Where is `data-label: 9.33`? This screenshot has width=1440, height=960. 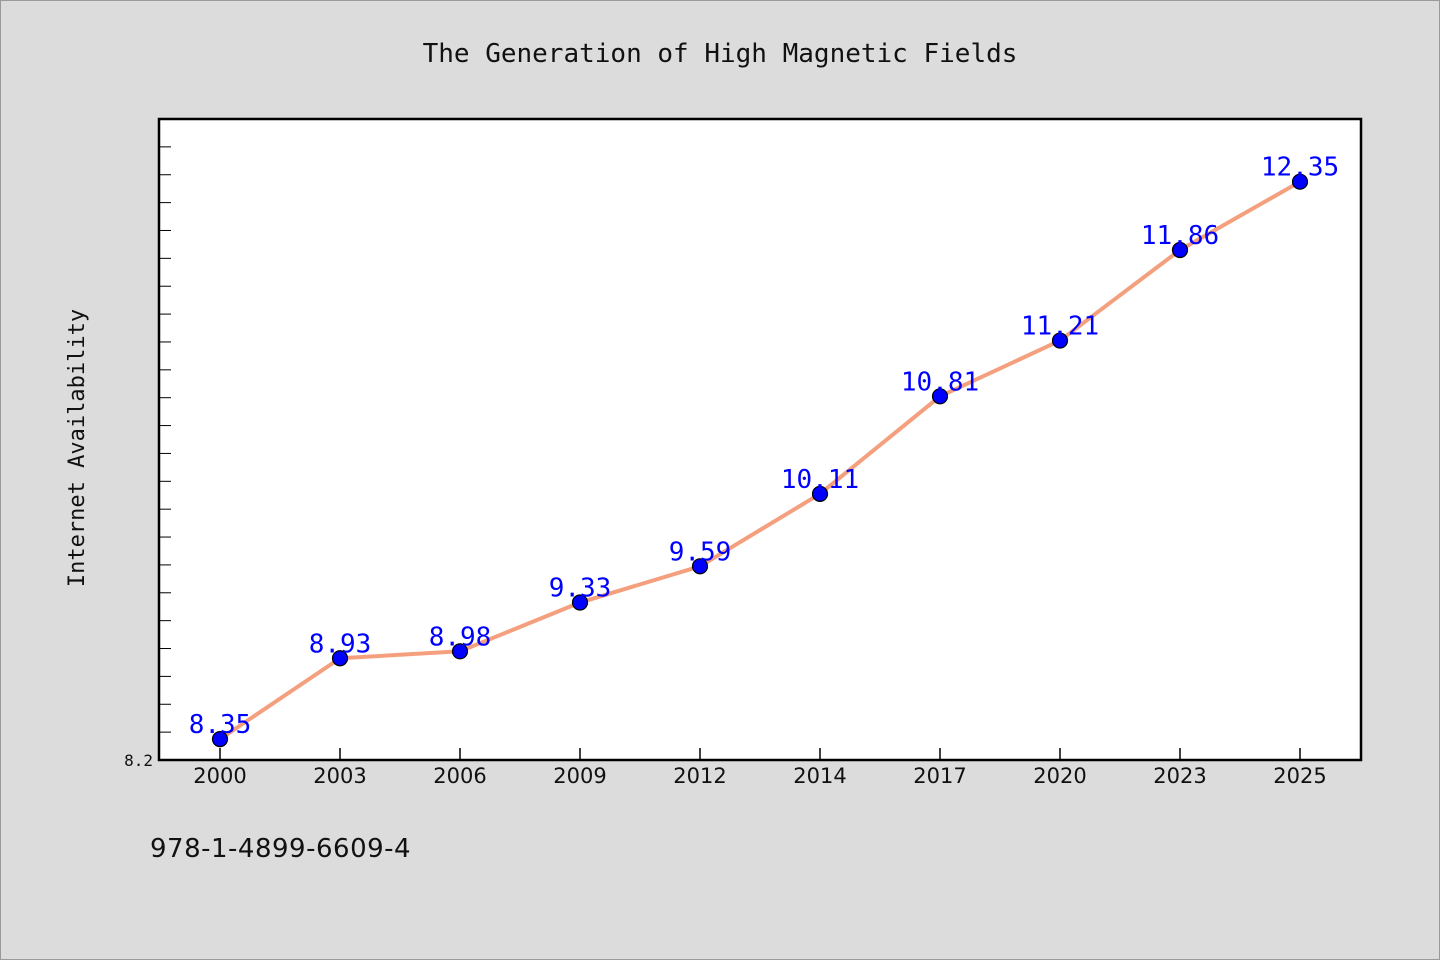
data-label: 9.33 is located at coordinates (580, 589).